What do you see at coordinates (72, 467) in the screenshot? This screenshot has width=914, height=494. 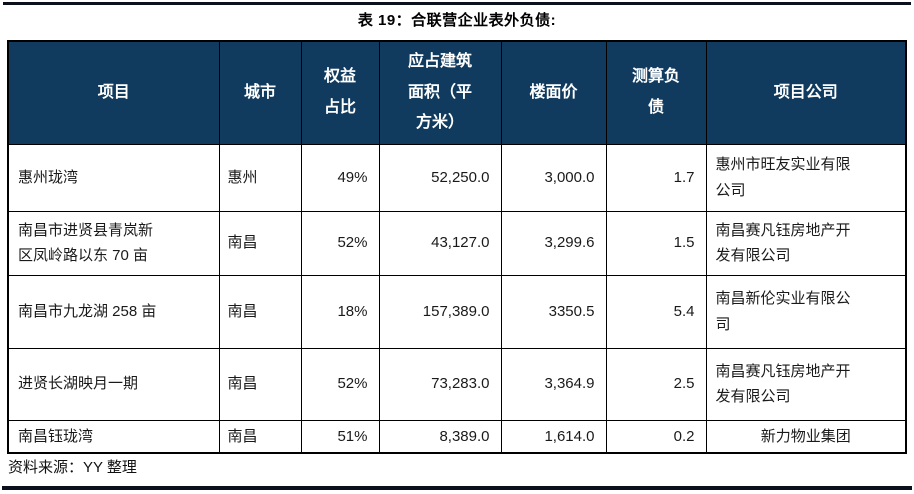 I see `source-note: 资料来源：YY 整理` at bounding box center [72, 467].